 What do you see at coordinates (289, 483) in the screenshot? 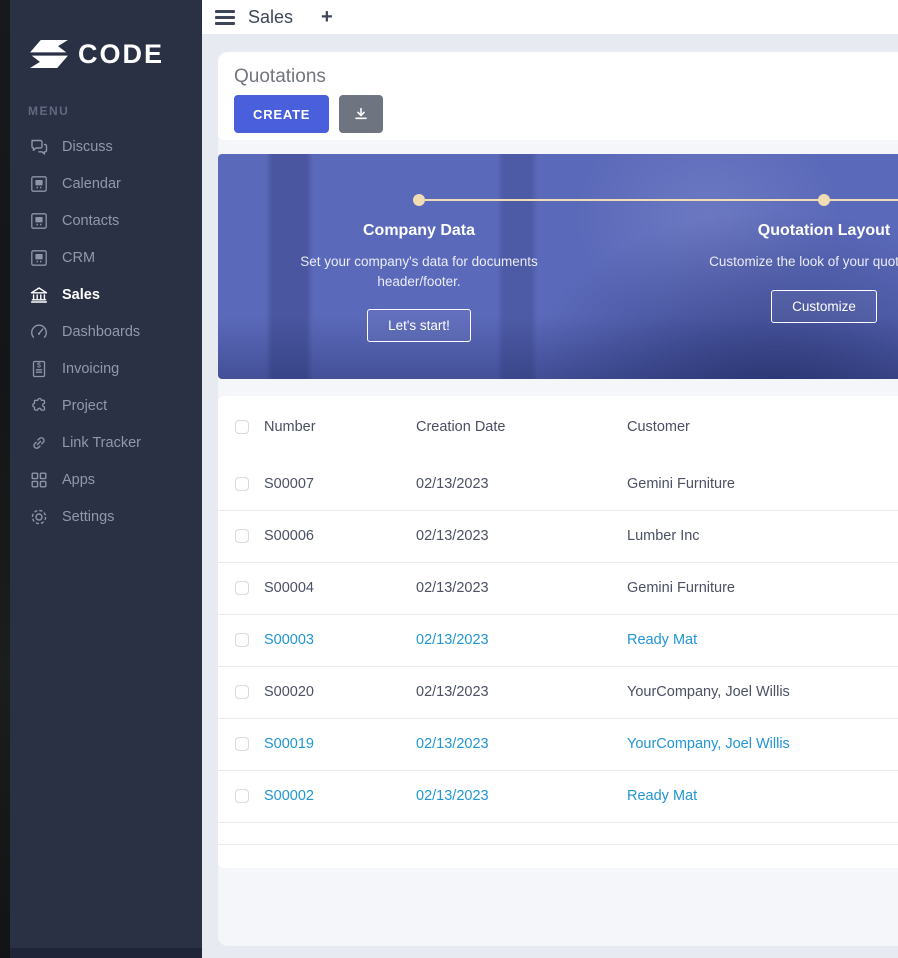
I see `cell-number: S00007` at bounding box center [289, 483].